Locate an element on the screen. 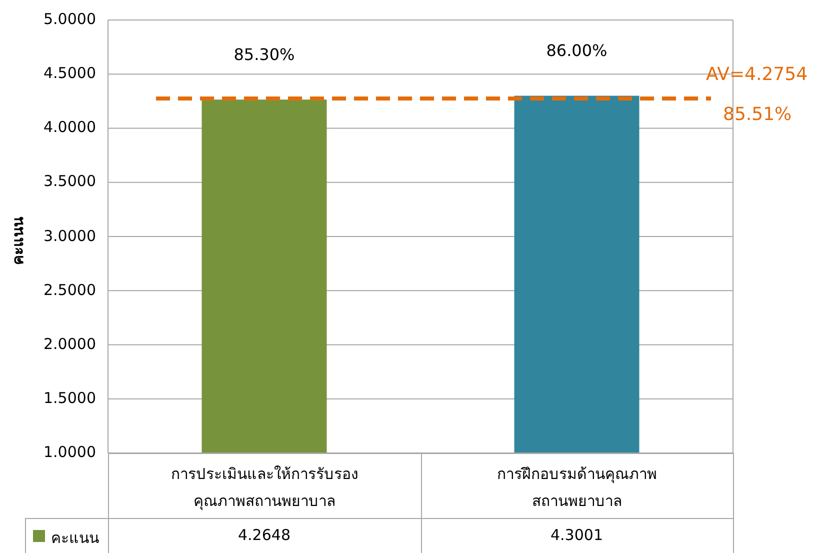  y-tick-label: 4.5000 is located at coordinates (69, 73).